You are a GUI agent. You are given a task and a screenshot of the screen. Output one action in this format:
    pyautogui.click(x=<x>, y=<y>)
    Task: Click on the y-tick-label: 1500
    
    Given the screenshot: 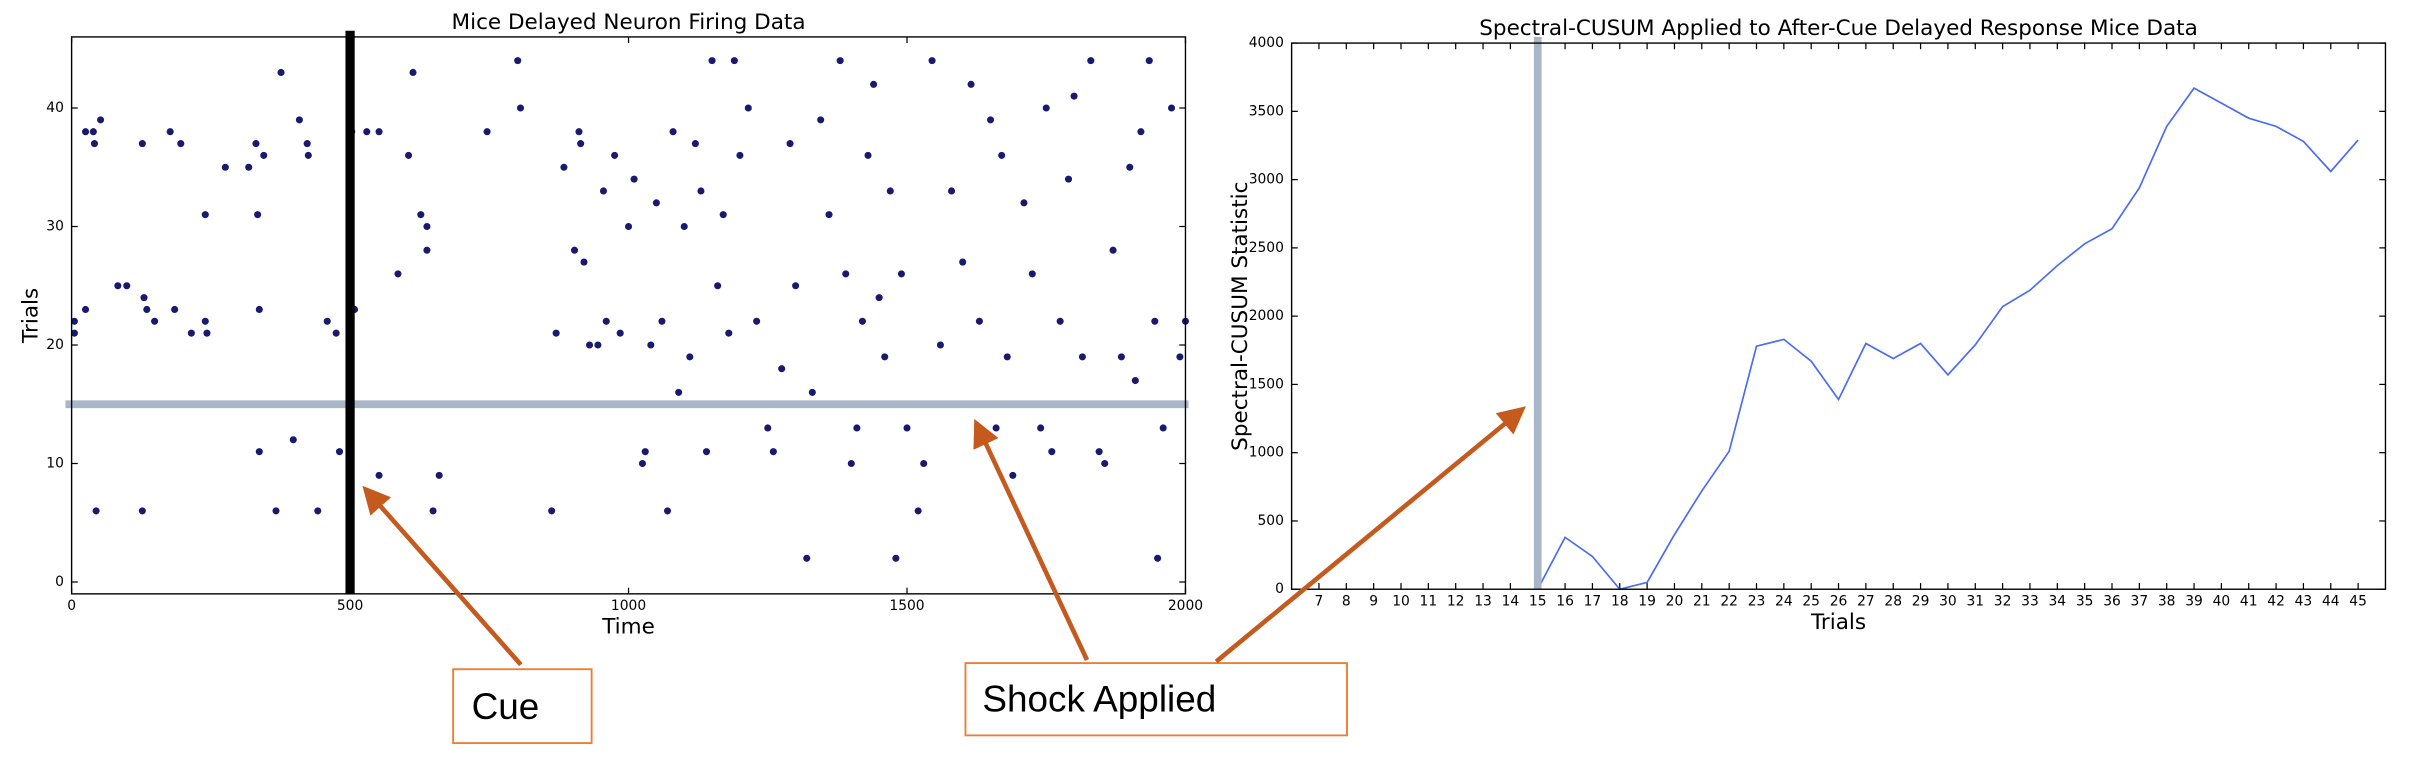 What is the action you would take?
    pyautogui.click(x=1266, y=384)
    